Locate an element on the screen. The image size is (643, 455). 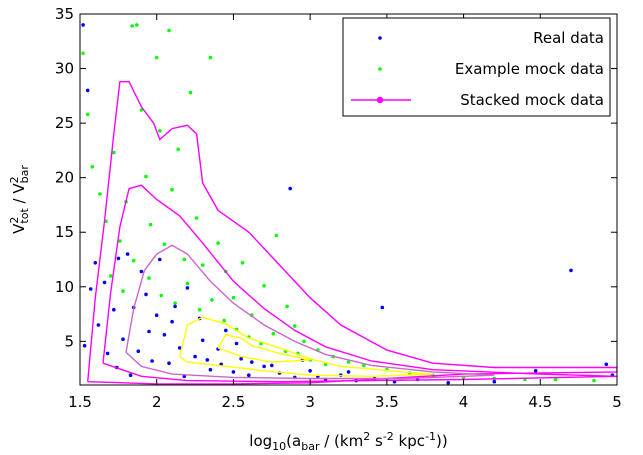
y-tick-label: 5 is located at coordinates (69, 341).